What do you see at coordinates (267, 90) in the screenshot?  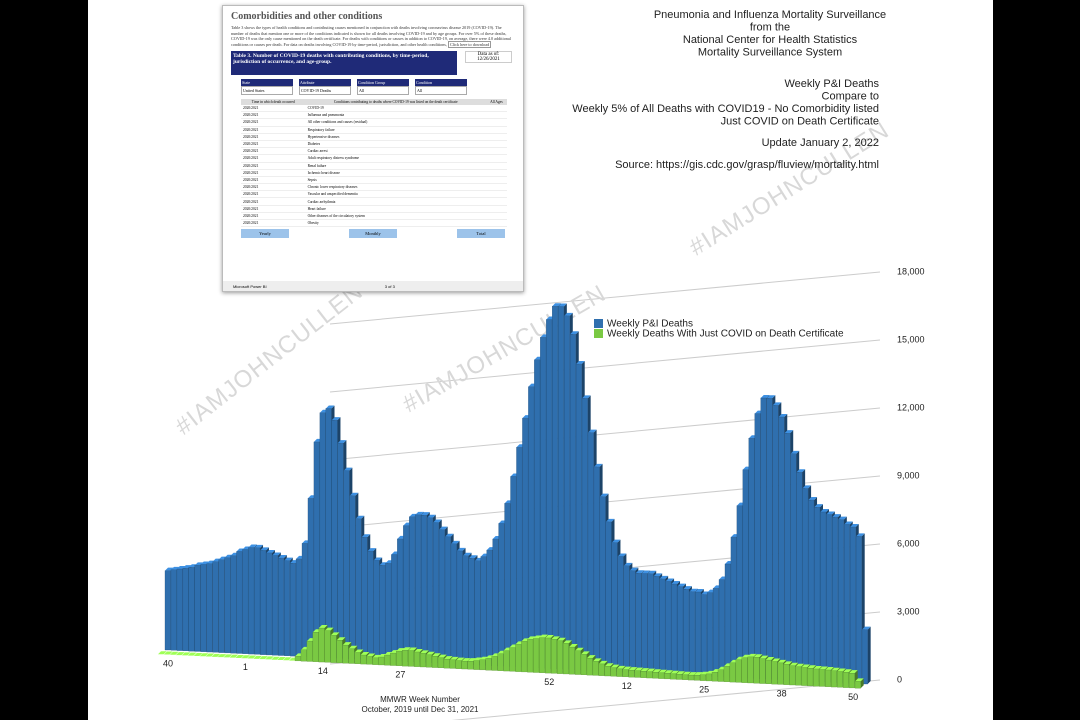 I see `filter-value: United States` at bounding box center [267, 90].